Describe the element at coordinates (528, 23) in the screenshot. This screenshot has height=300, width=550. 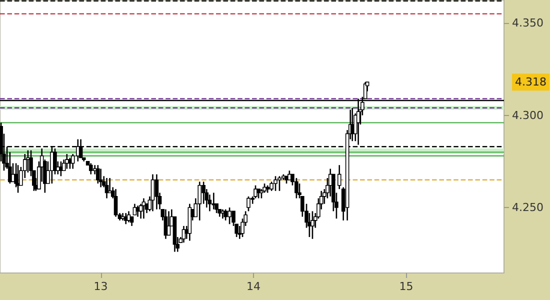
I see `y-tick-label: 4.350` at that location.